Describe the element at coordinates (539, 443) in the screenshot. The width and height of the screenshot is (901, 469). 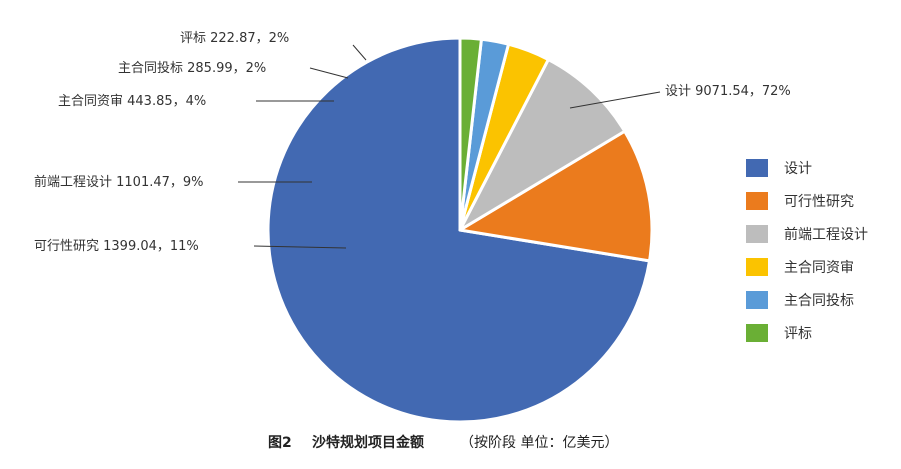
I see `caption-subtitle: （按阶段 单位：亿美元）` at that location.